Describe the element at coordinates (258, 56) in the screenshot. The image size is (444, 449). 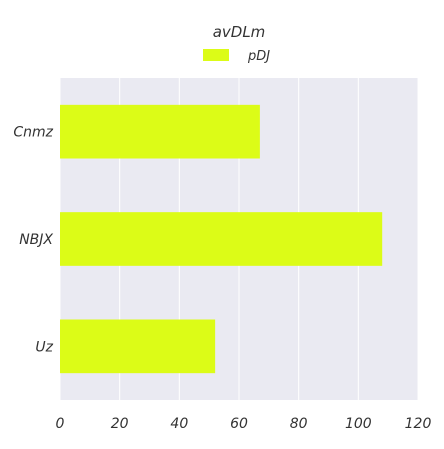
I see `legend-entry-label: pDJ` at that location.